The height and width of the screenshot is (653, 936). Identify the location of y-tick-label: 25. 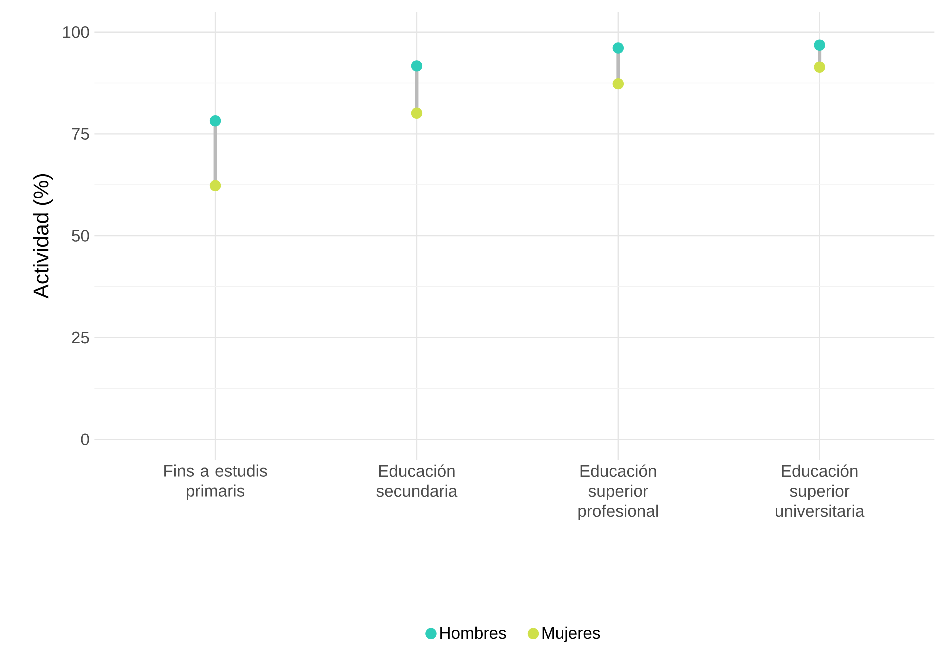
(81, 338).